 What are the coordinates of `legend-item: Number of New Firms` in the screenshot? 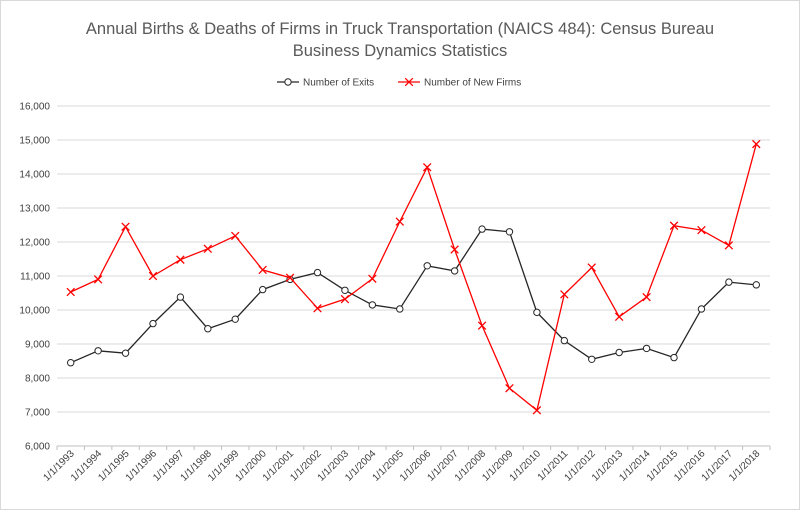 It's located at (459, 83).